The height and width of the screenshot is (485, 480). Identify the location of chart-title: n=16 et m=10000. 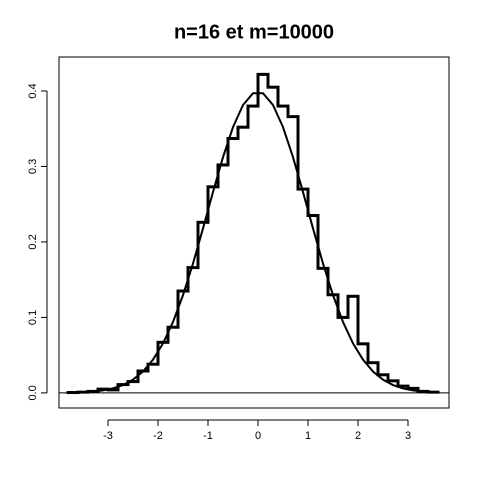
(254, 32).